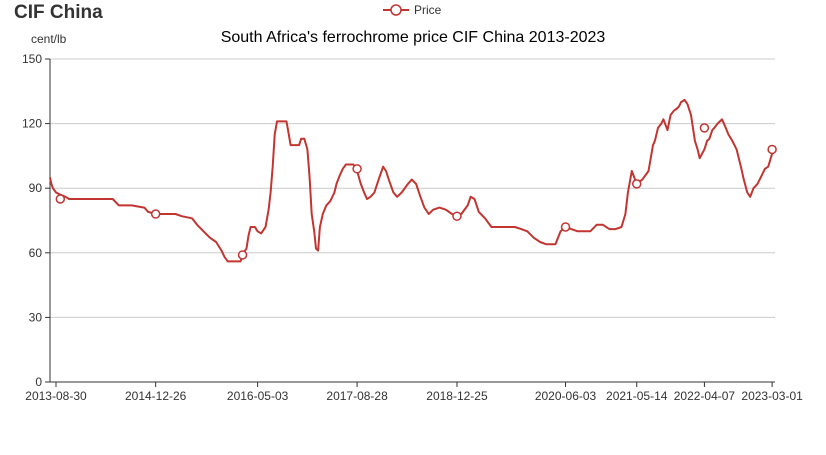  What do you see at coordinates (38, 382) in the screenshot?
I see `y-tick-label: 0` at bounding box center [38, 382].